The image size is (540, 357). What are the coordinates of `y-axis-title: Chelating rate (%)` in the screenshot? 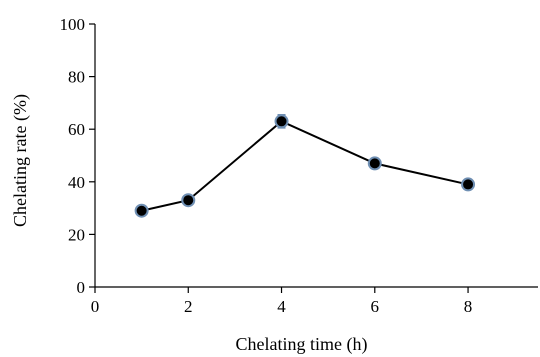 It's located at (20, 160).